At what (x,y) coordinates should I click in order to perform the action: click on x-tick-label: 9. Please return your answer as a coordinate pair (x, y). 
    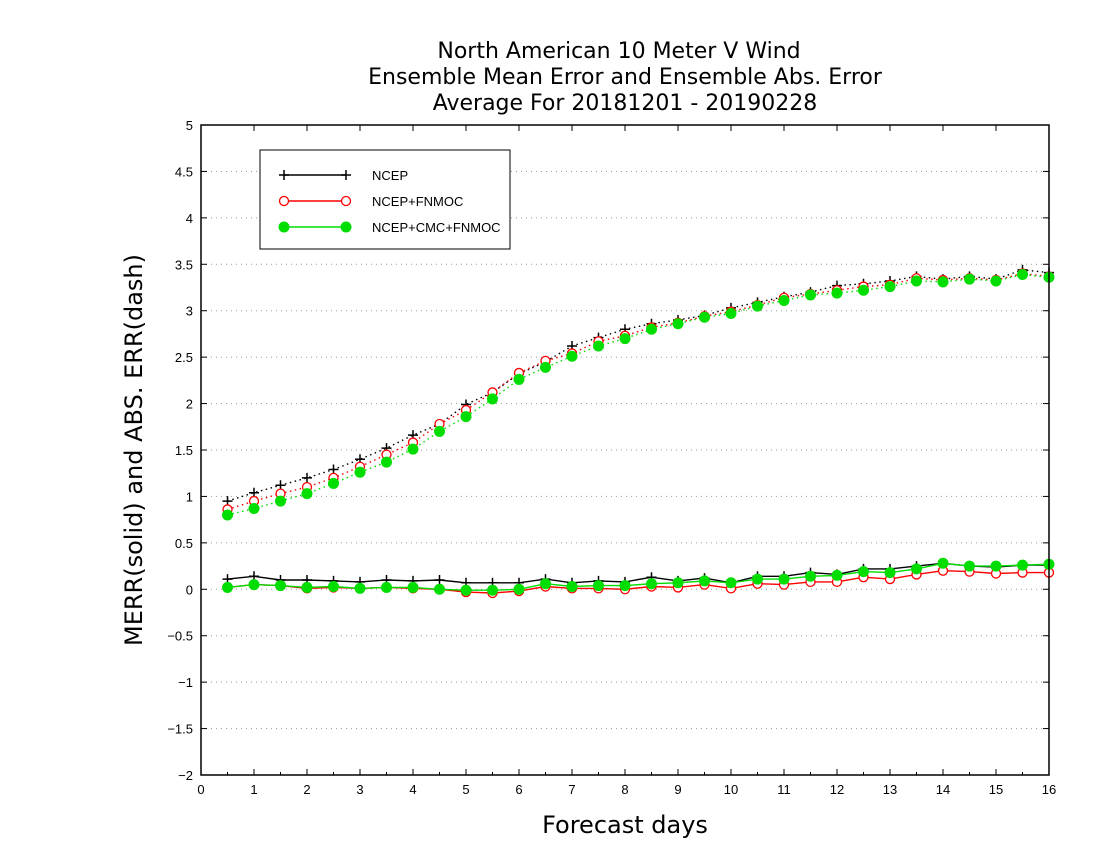
    Looking at the image, I should click on (677, 789).